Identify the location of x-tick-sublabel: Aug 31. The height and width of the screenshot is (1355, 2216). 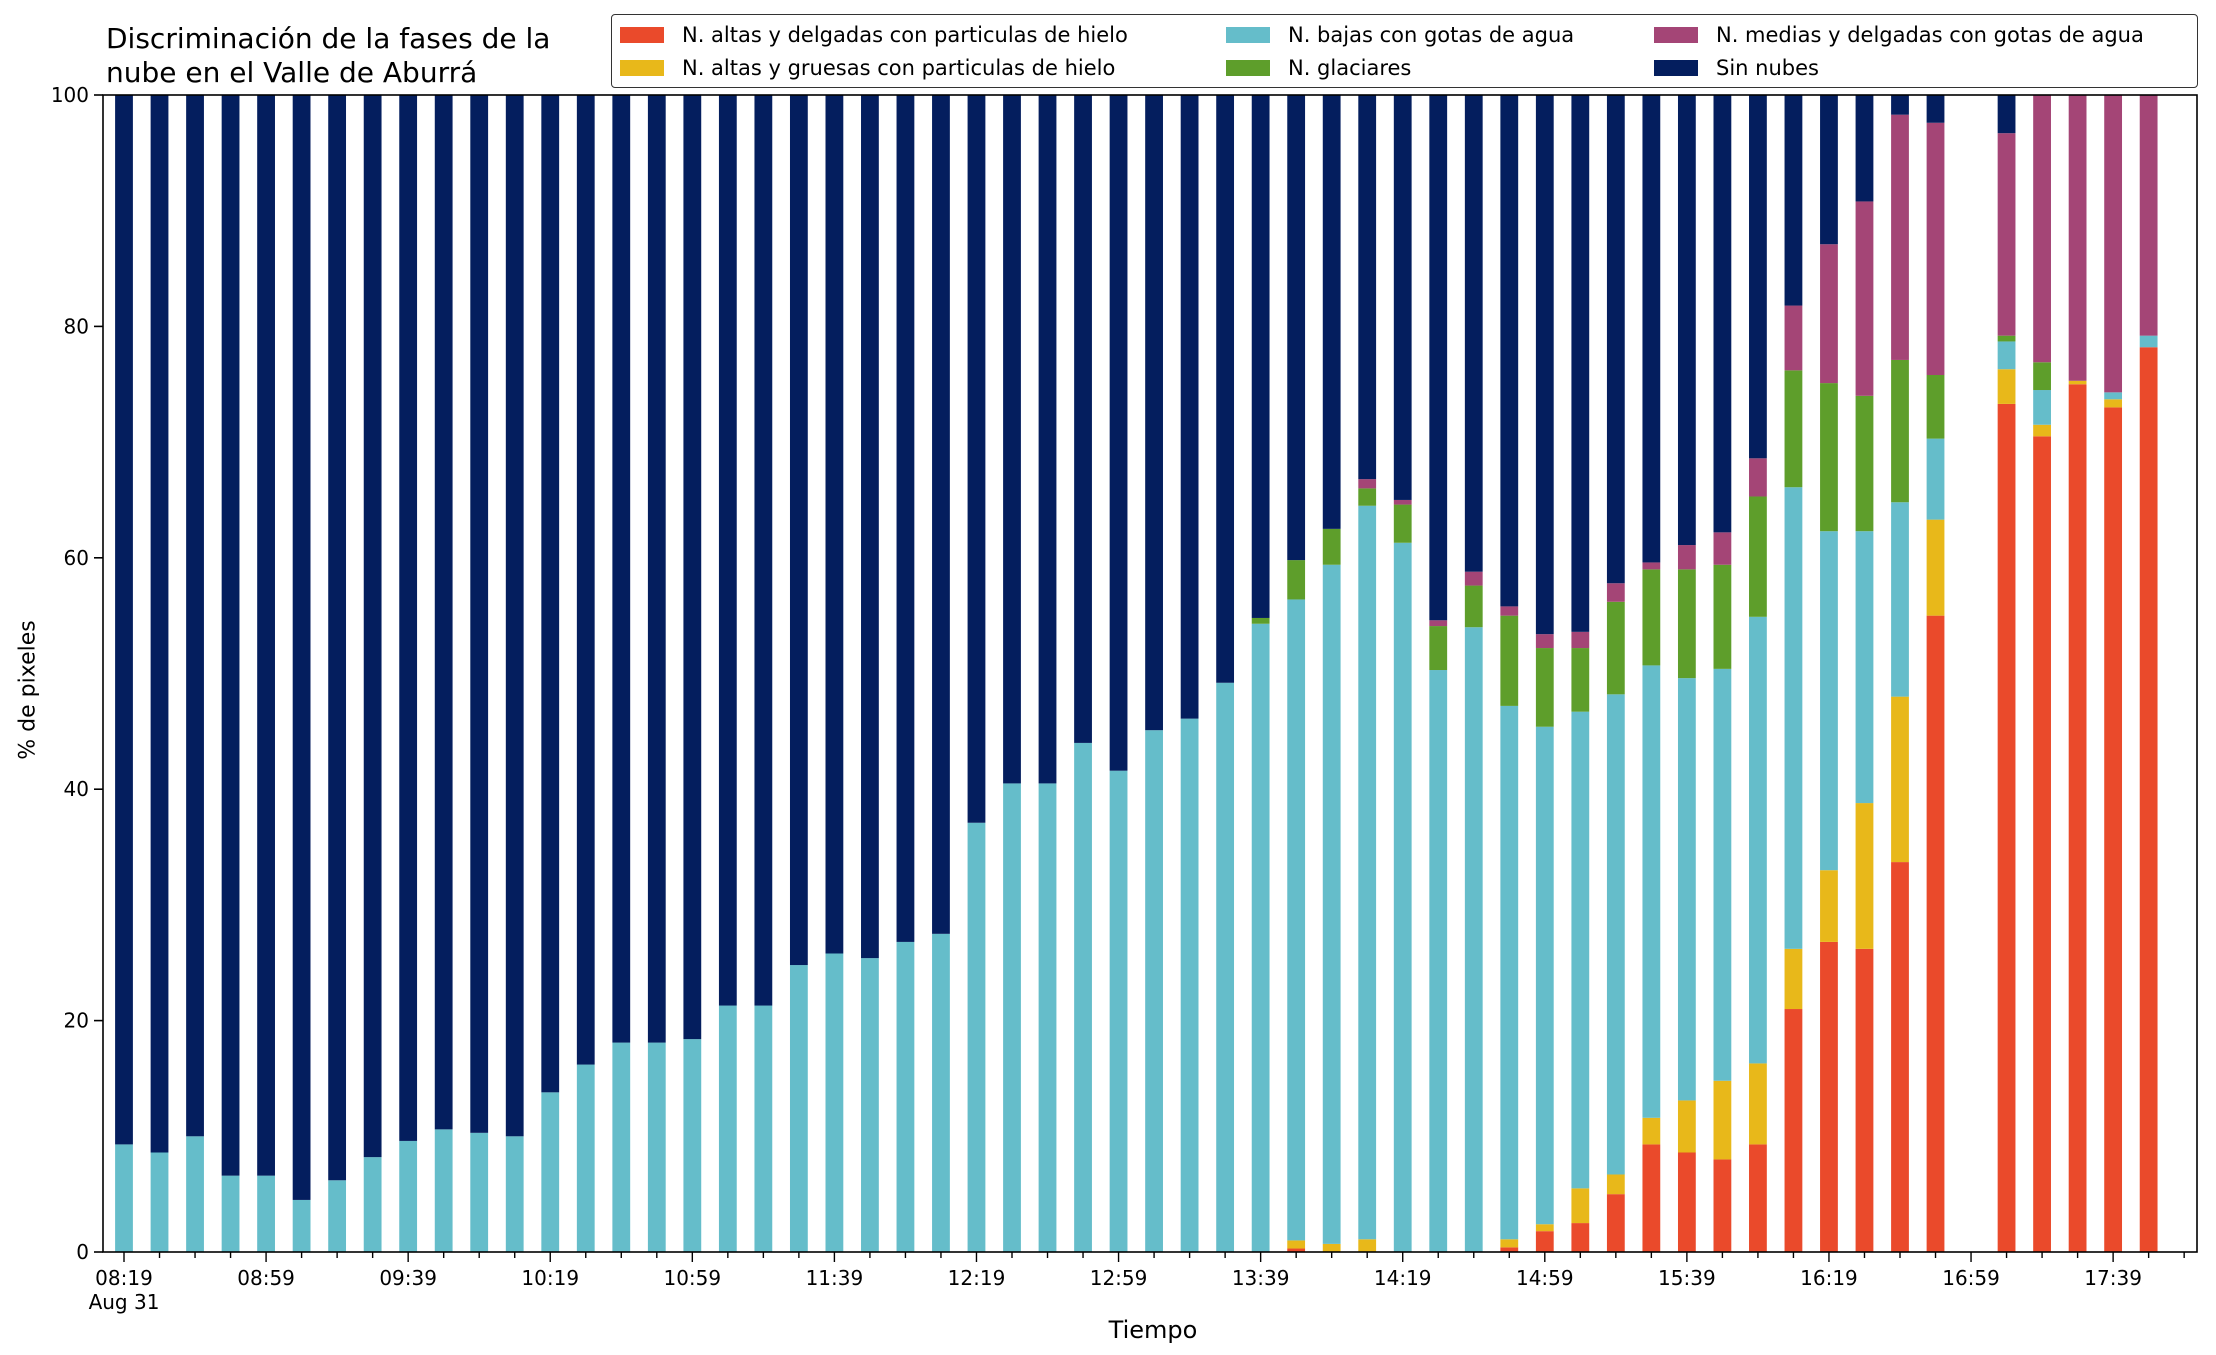
(124, 1302).